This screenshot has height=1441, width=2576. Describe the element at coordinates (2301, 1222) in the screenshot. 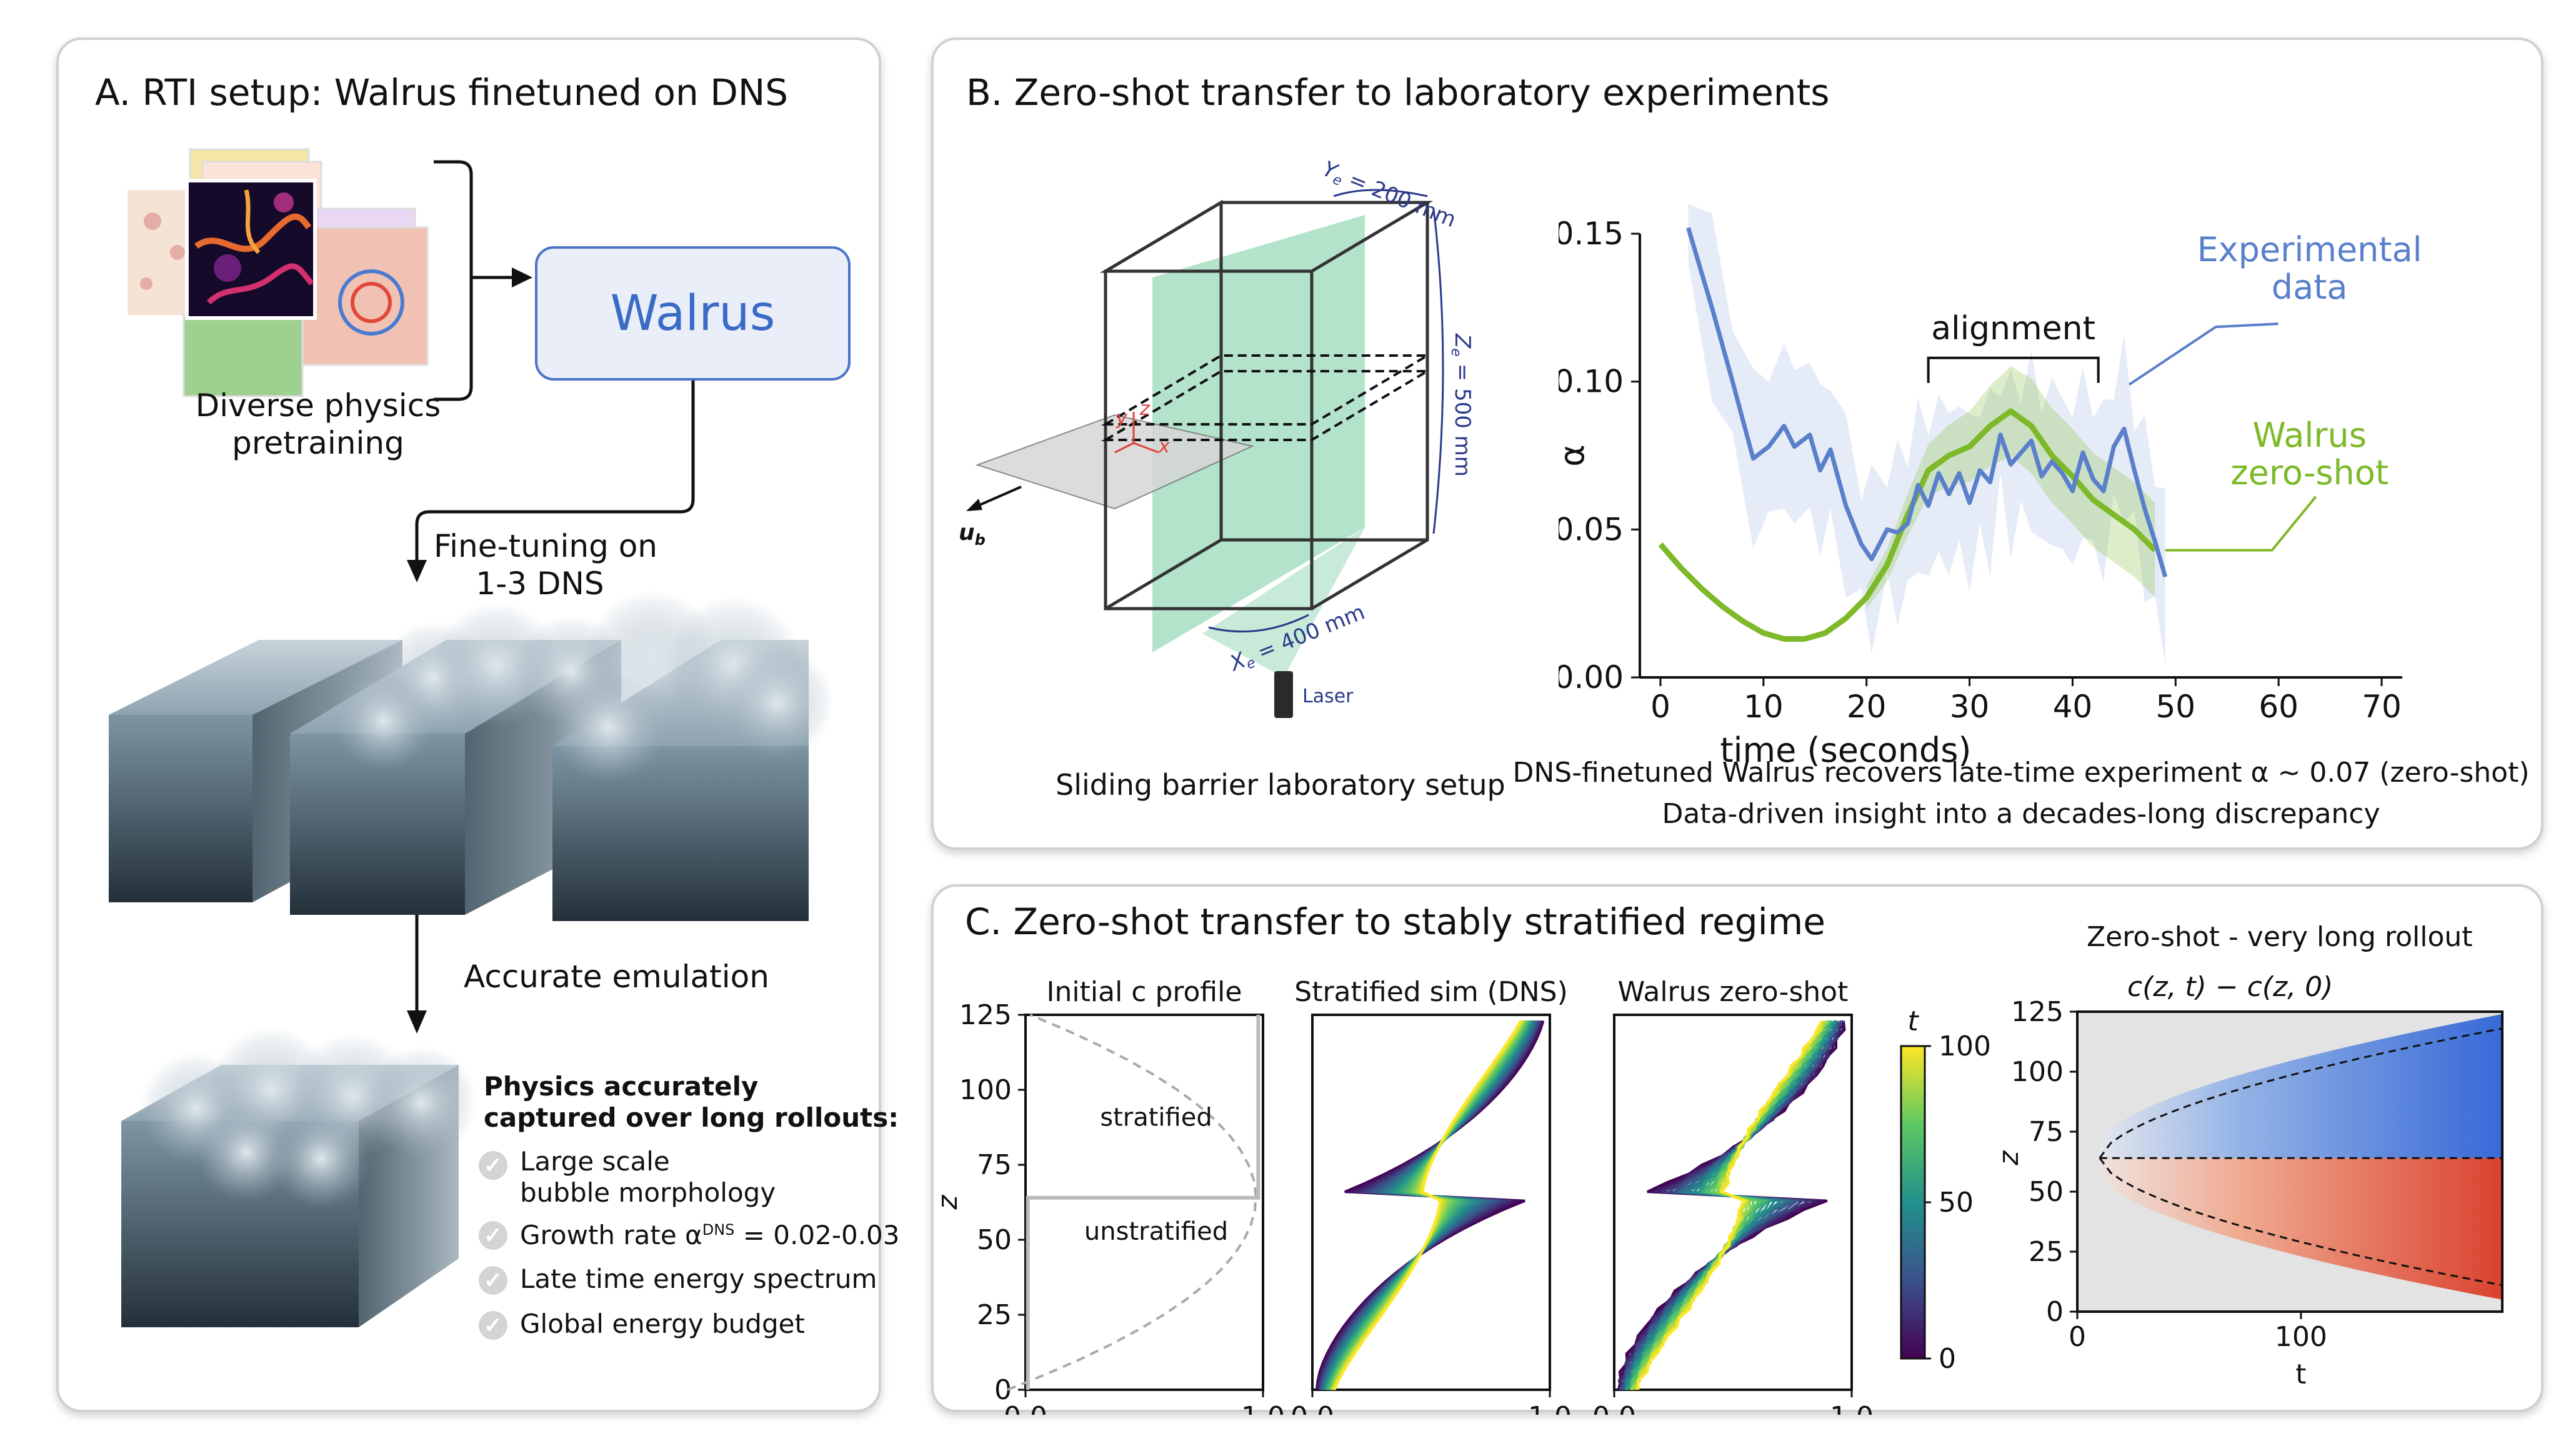

I see `lower-front-contour` at that location.